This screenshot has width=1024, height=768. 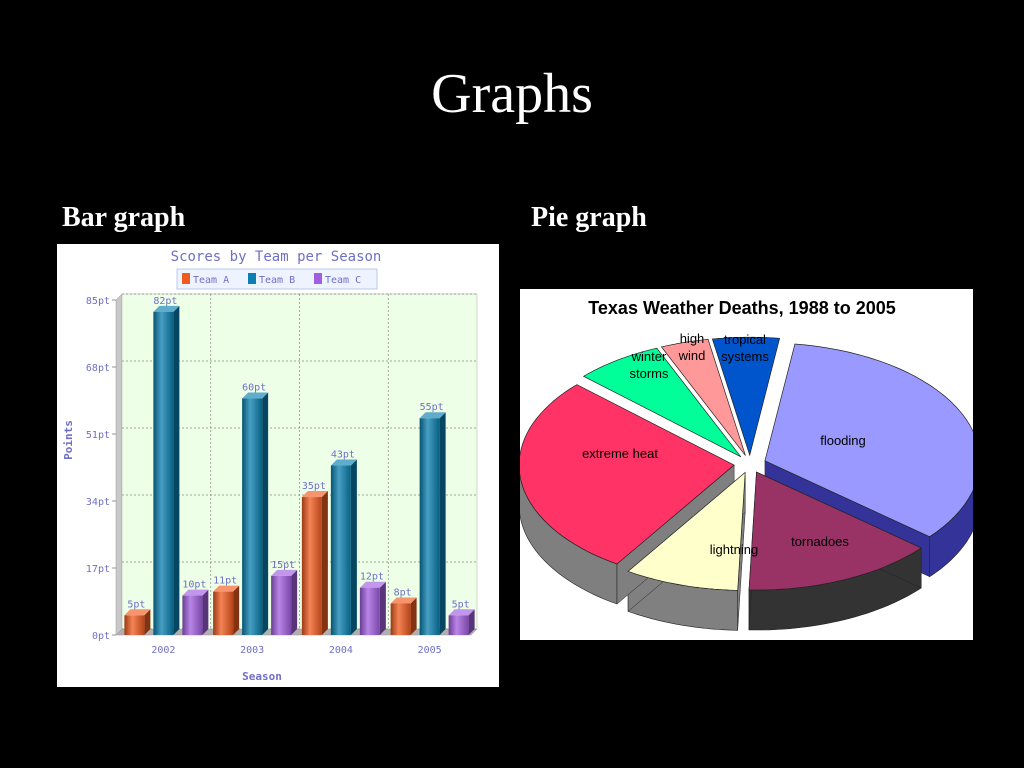 I want to click on bar-team-b-2004: 43pt, so click(x=344, y=542).